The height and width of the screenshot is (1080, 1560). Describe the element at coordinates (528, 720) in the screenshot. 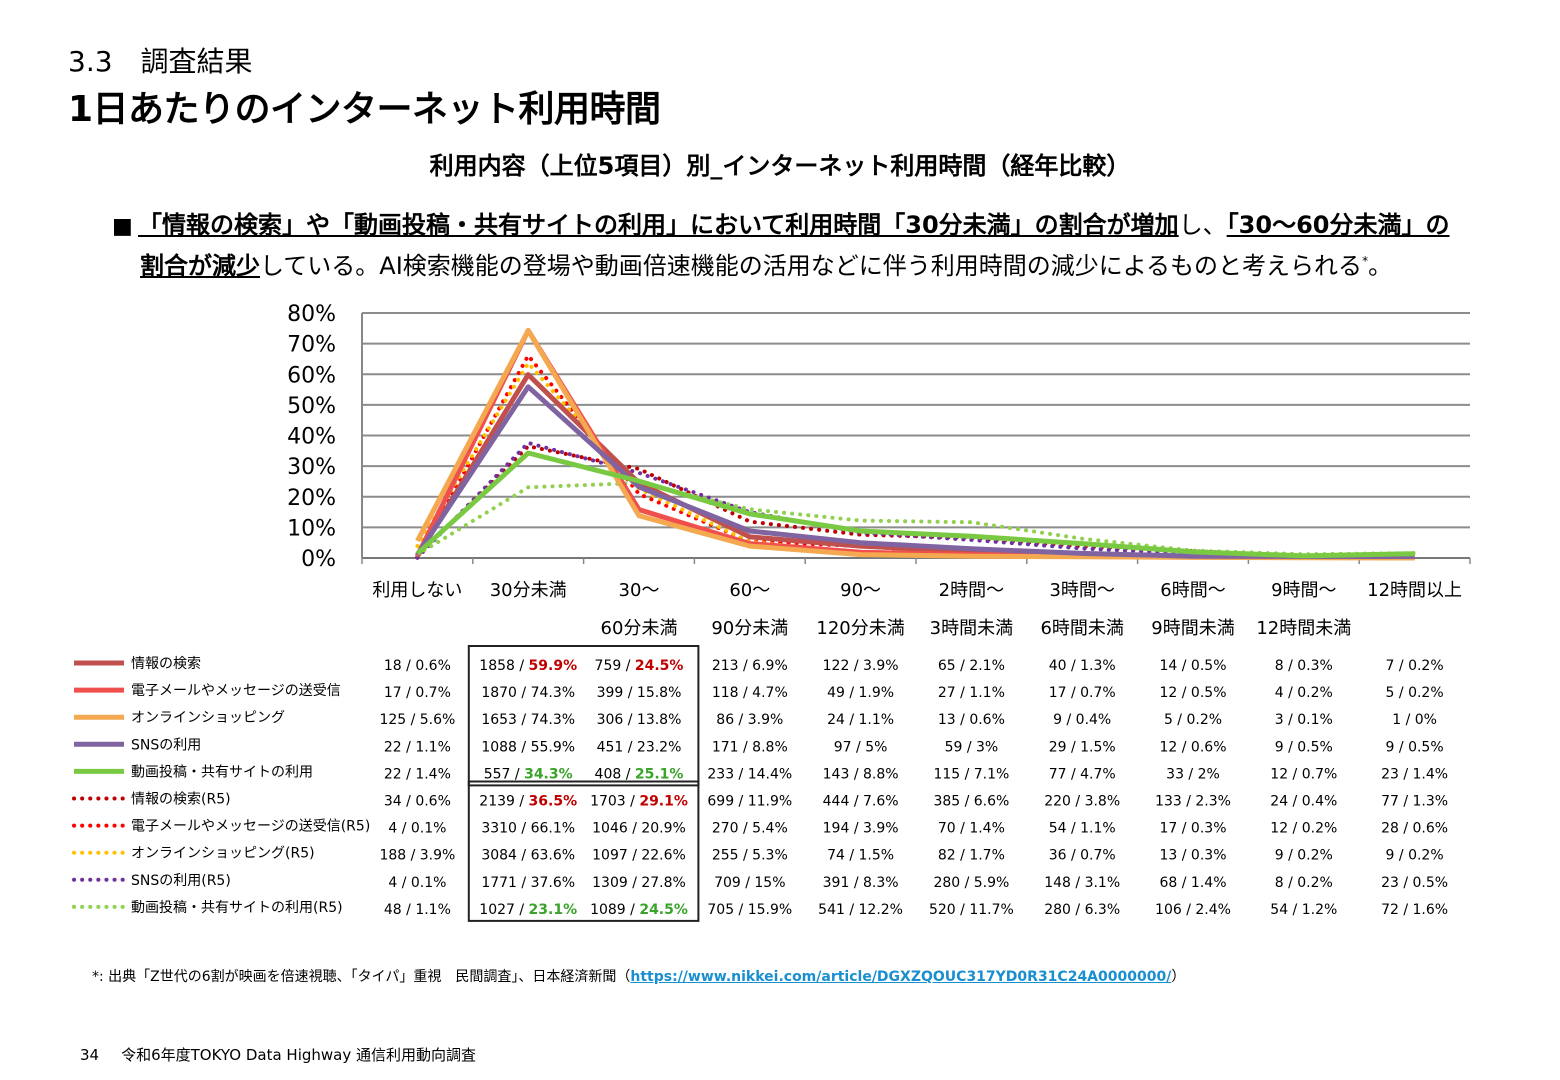

I see `table-cell: 1653 / 74.3%` at that location.